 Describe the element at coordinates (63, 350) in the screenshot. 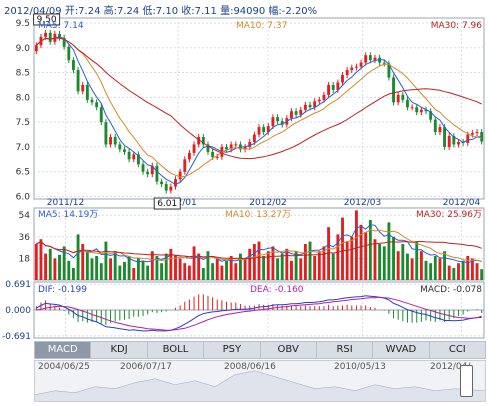

I see `tab-macd: MACD` at that location.